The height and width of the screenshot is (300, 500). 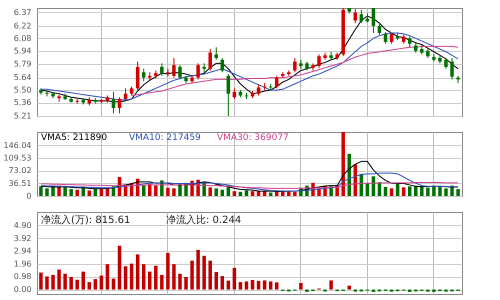 What do you see at coordinates (165, 138) in the screenshot?
I see `text: VMA10: 217459` at bounding box center [165, 138].